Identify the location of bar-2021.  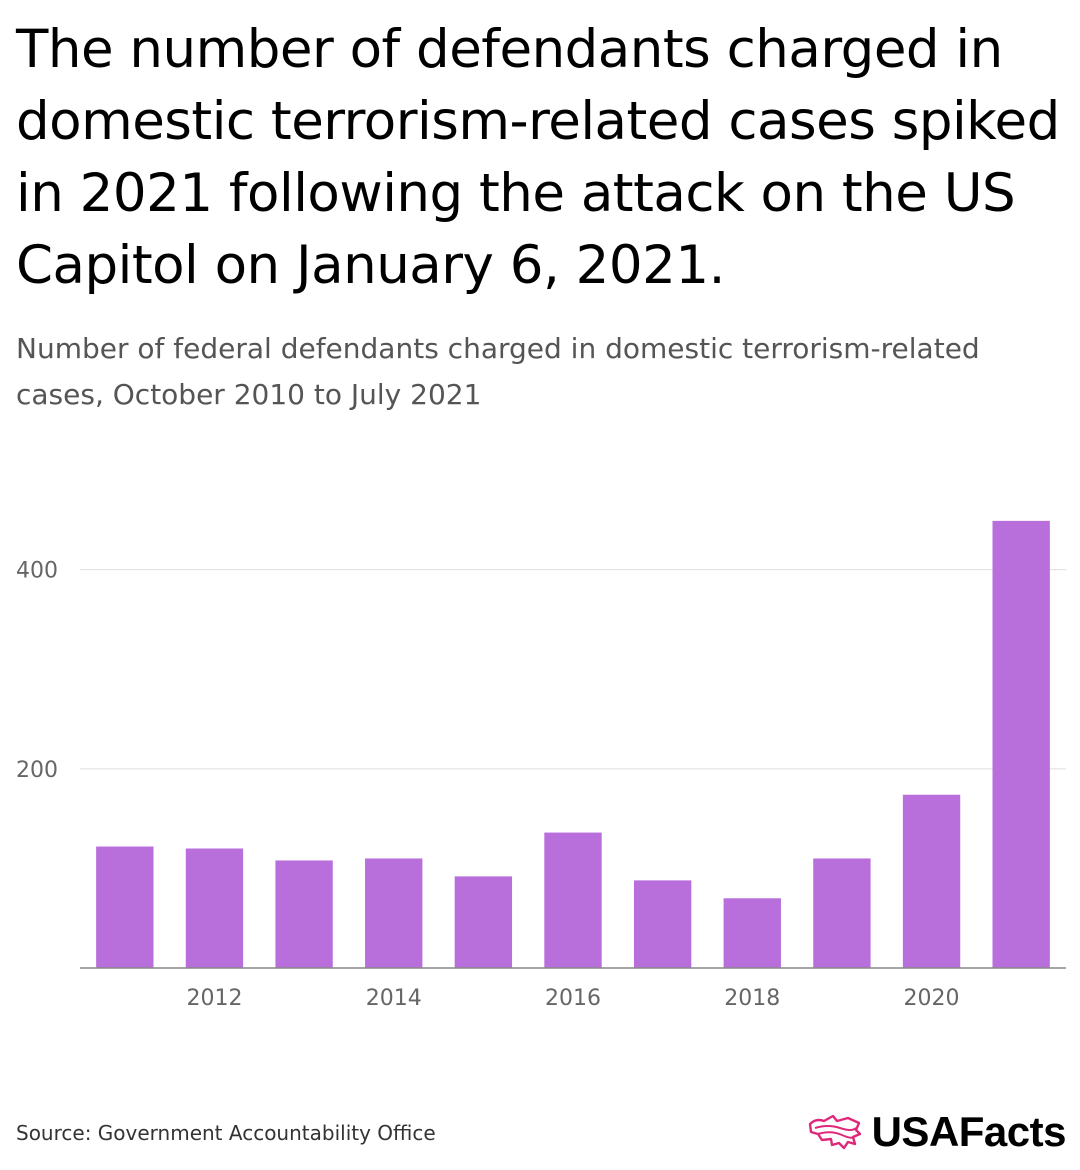
(1021, 744).